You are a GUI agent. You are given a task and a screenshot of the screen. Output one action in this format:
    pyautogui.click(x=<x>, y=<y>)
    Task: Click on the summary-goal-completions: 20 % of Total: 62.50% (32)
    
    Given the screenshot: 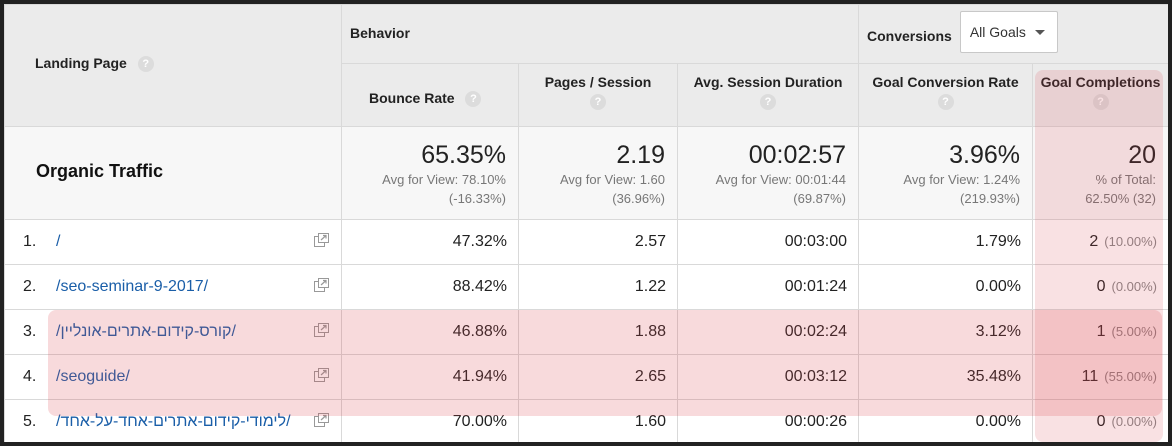 What is the action you would take?
    pyautogui.click(x=1100, y=173)
    